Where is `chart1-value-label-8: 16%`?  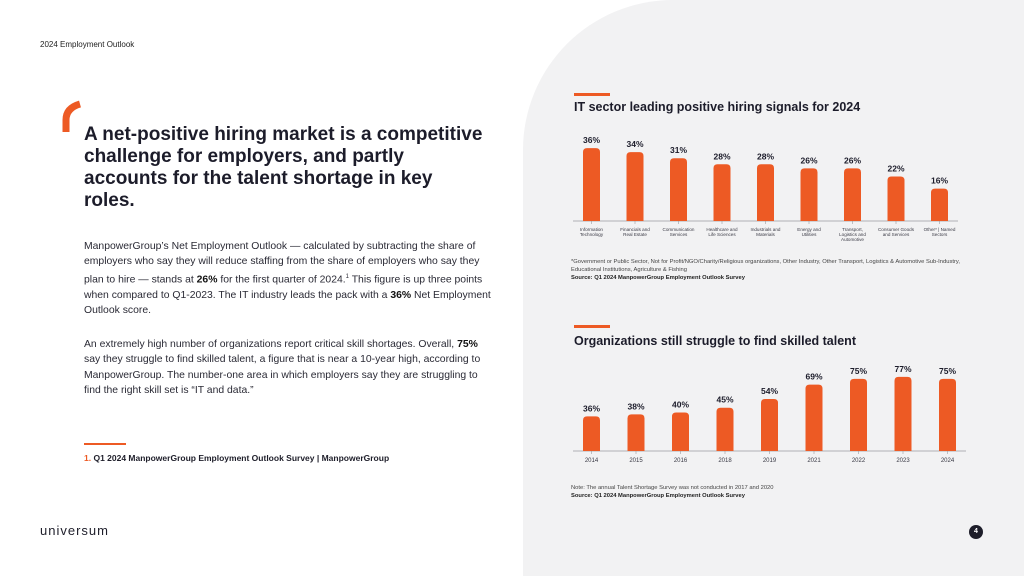
chart1-value-label-8: 16% is located at coordinates (939, 181).